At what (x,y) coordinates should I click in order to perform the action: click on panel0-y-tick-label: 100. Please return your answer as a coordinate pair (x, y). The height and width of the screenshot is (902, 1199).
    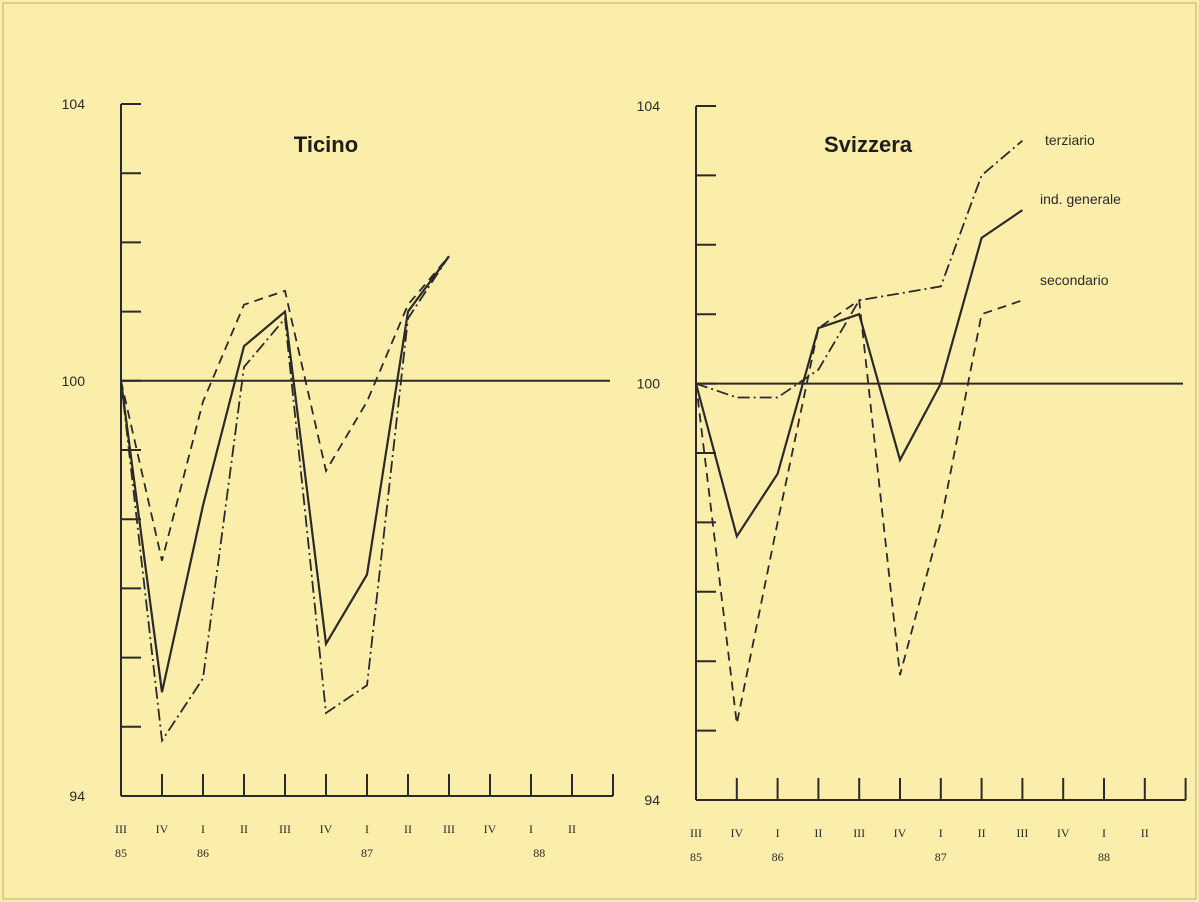
    Looking at the image, I should click on (74, 381).